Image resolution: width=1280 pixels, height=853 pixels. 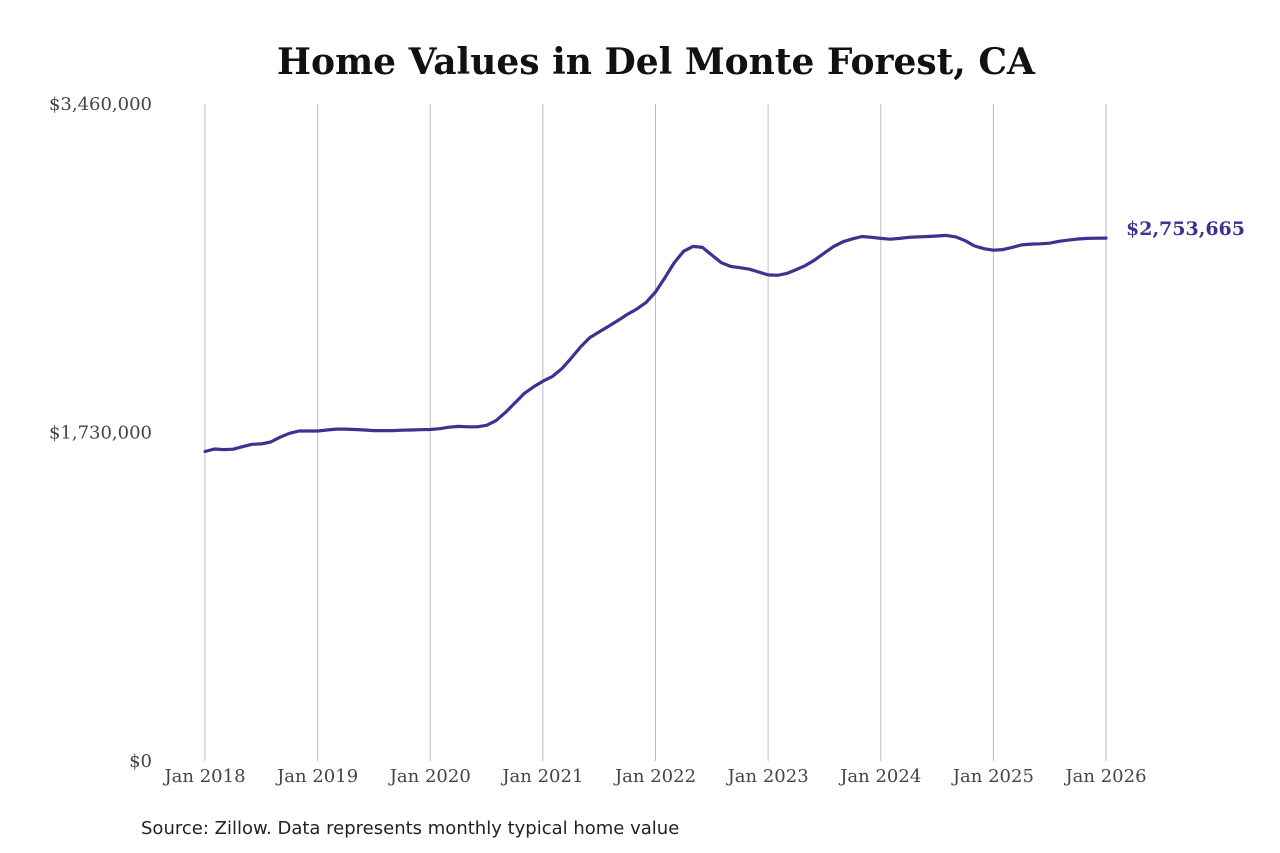 I want to click on x-tick-label: Jan 2019, so click(x=316, y=776).